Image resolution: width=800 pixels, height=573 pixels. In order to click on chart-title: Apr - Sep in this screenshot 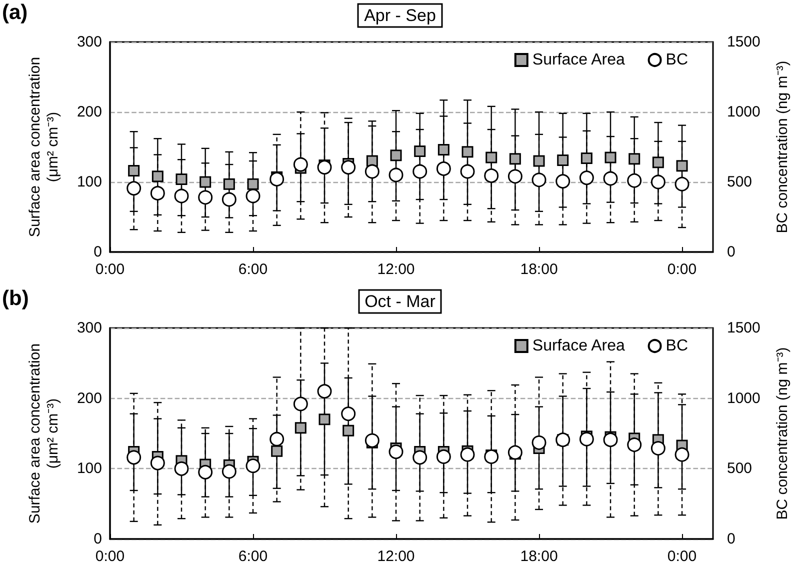, I will do `click(400, 15)`.